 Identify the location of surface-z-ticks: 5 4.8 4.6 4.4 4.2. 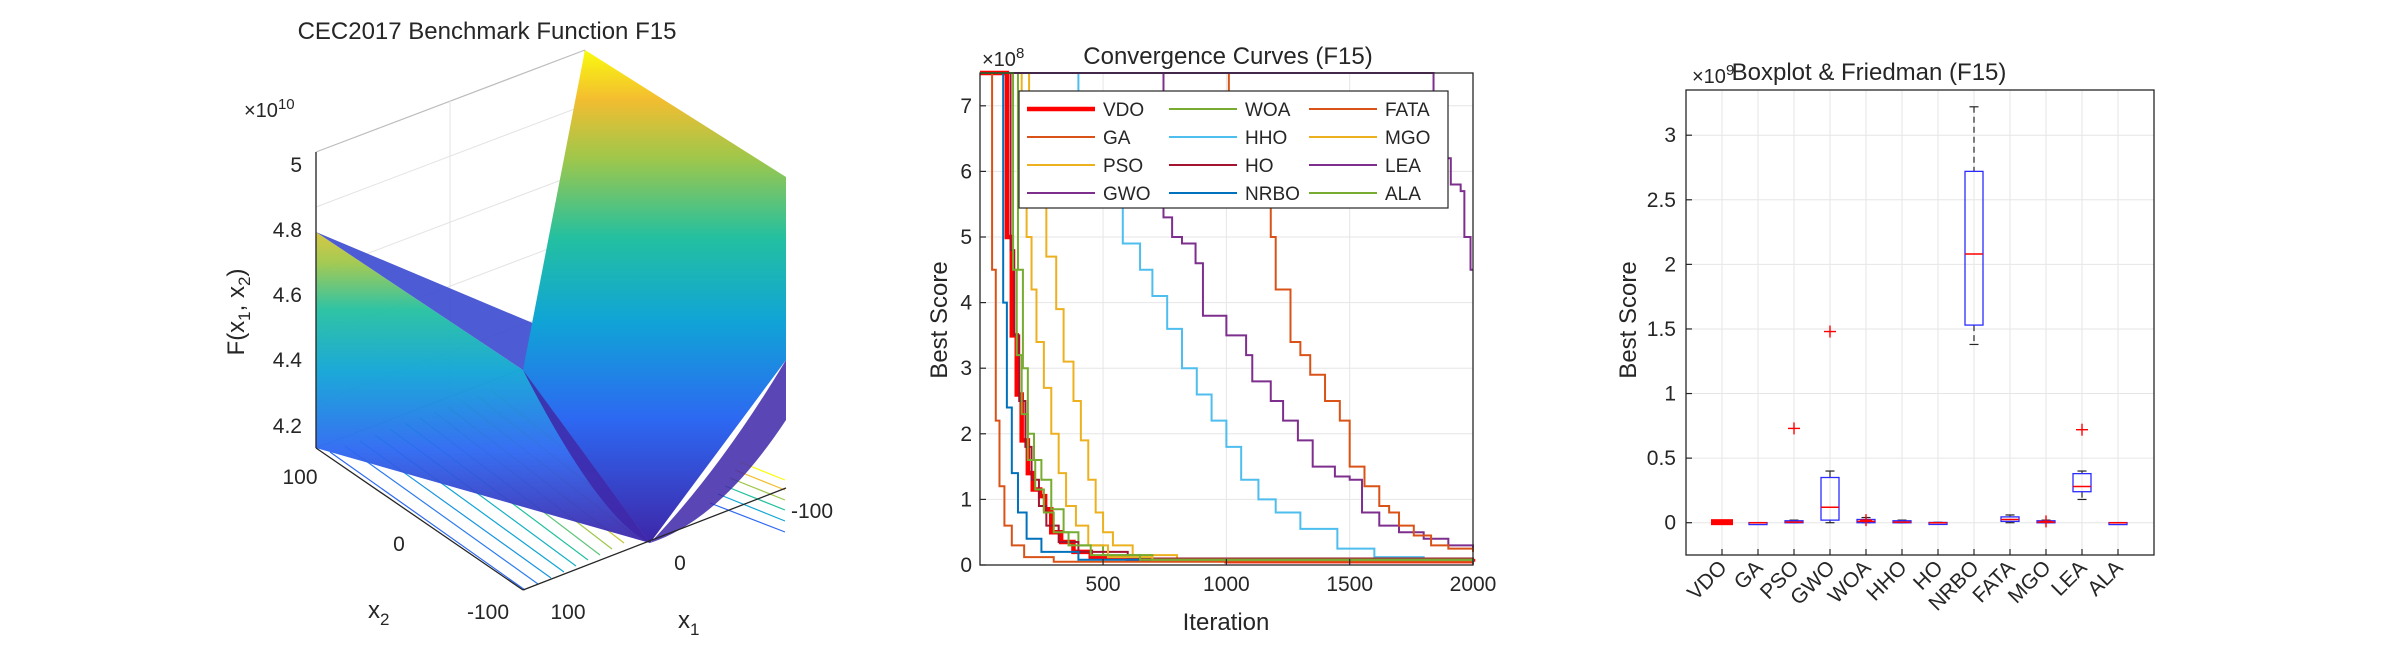
(288, 296).